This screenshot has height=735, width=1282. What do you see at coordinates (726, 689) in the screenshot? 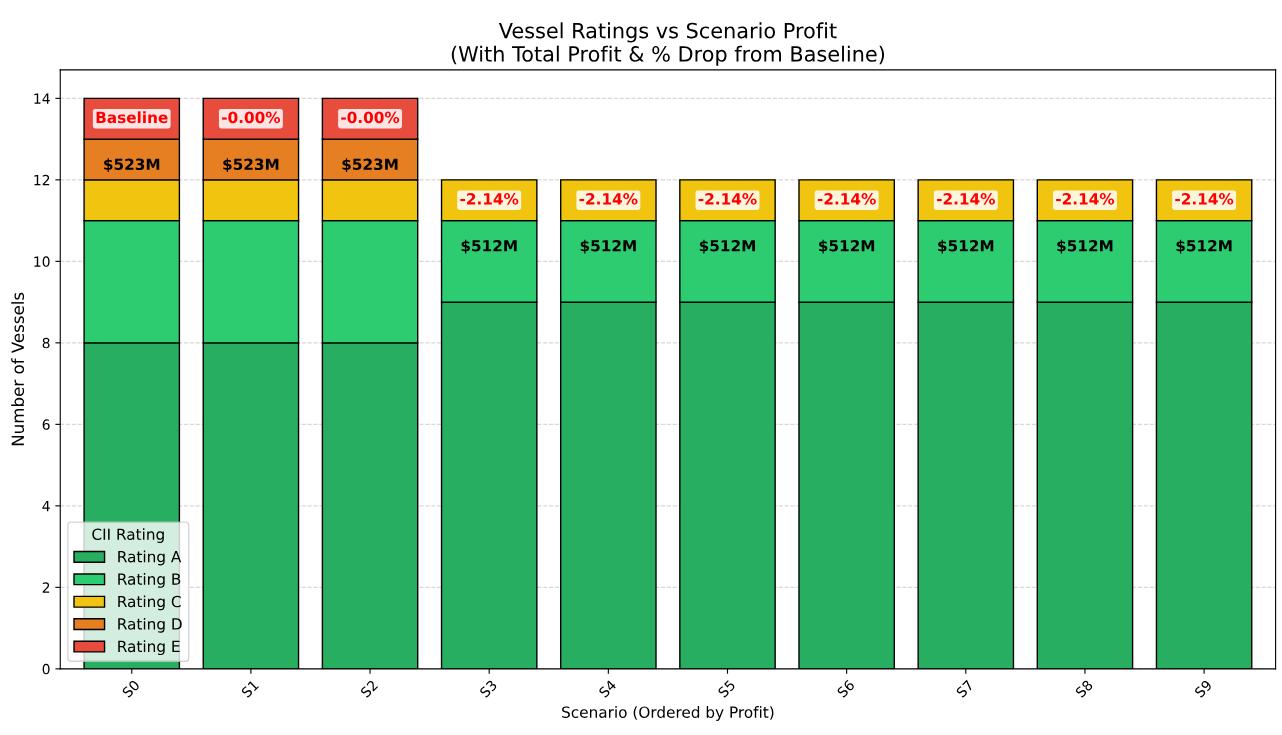
I see `x-tick-label: S5` at bounding box center [726, 689].